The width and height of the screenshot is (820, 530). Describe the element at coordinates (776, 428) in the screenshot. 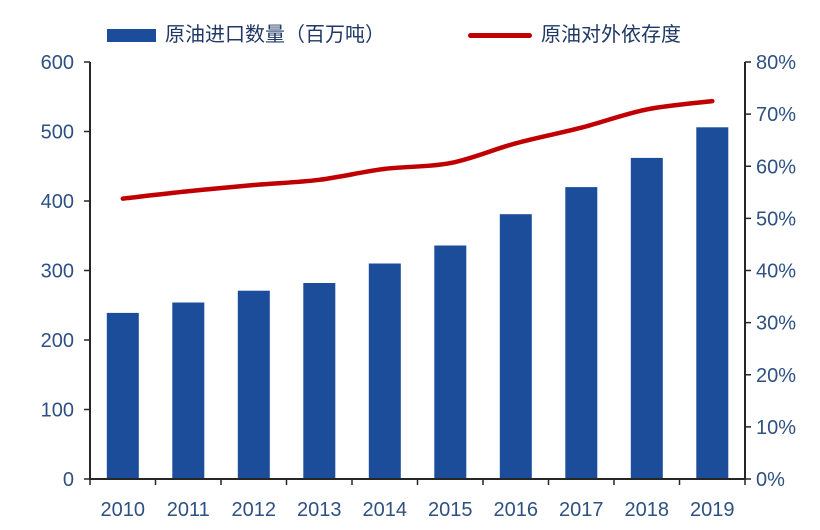

I see `y-right-tick-label: 10%` at that location.